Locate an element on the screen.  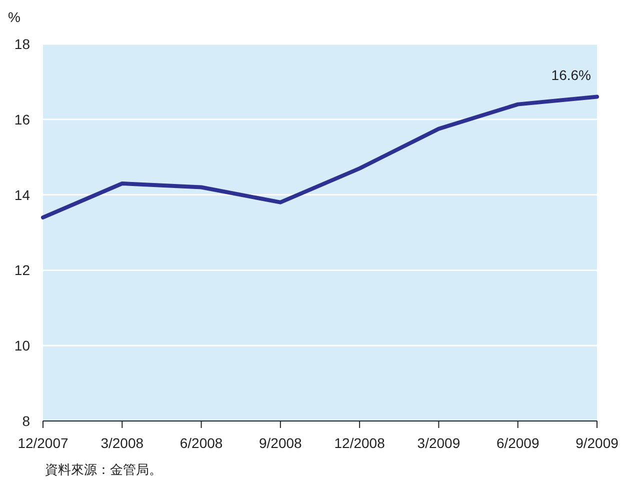
y-tick-label: 8 is located at coordinates (26, 421).